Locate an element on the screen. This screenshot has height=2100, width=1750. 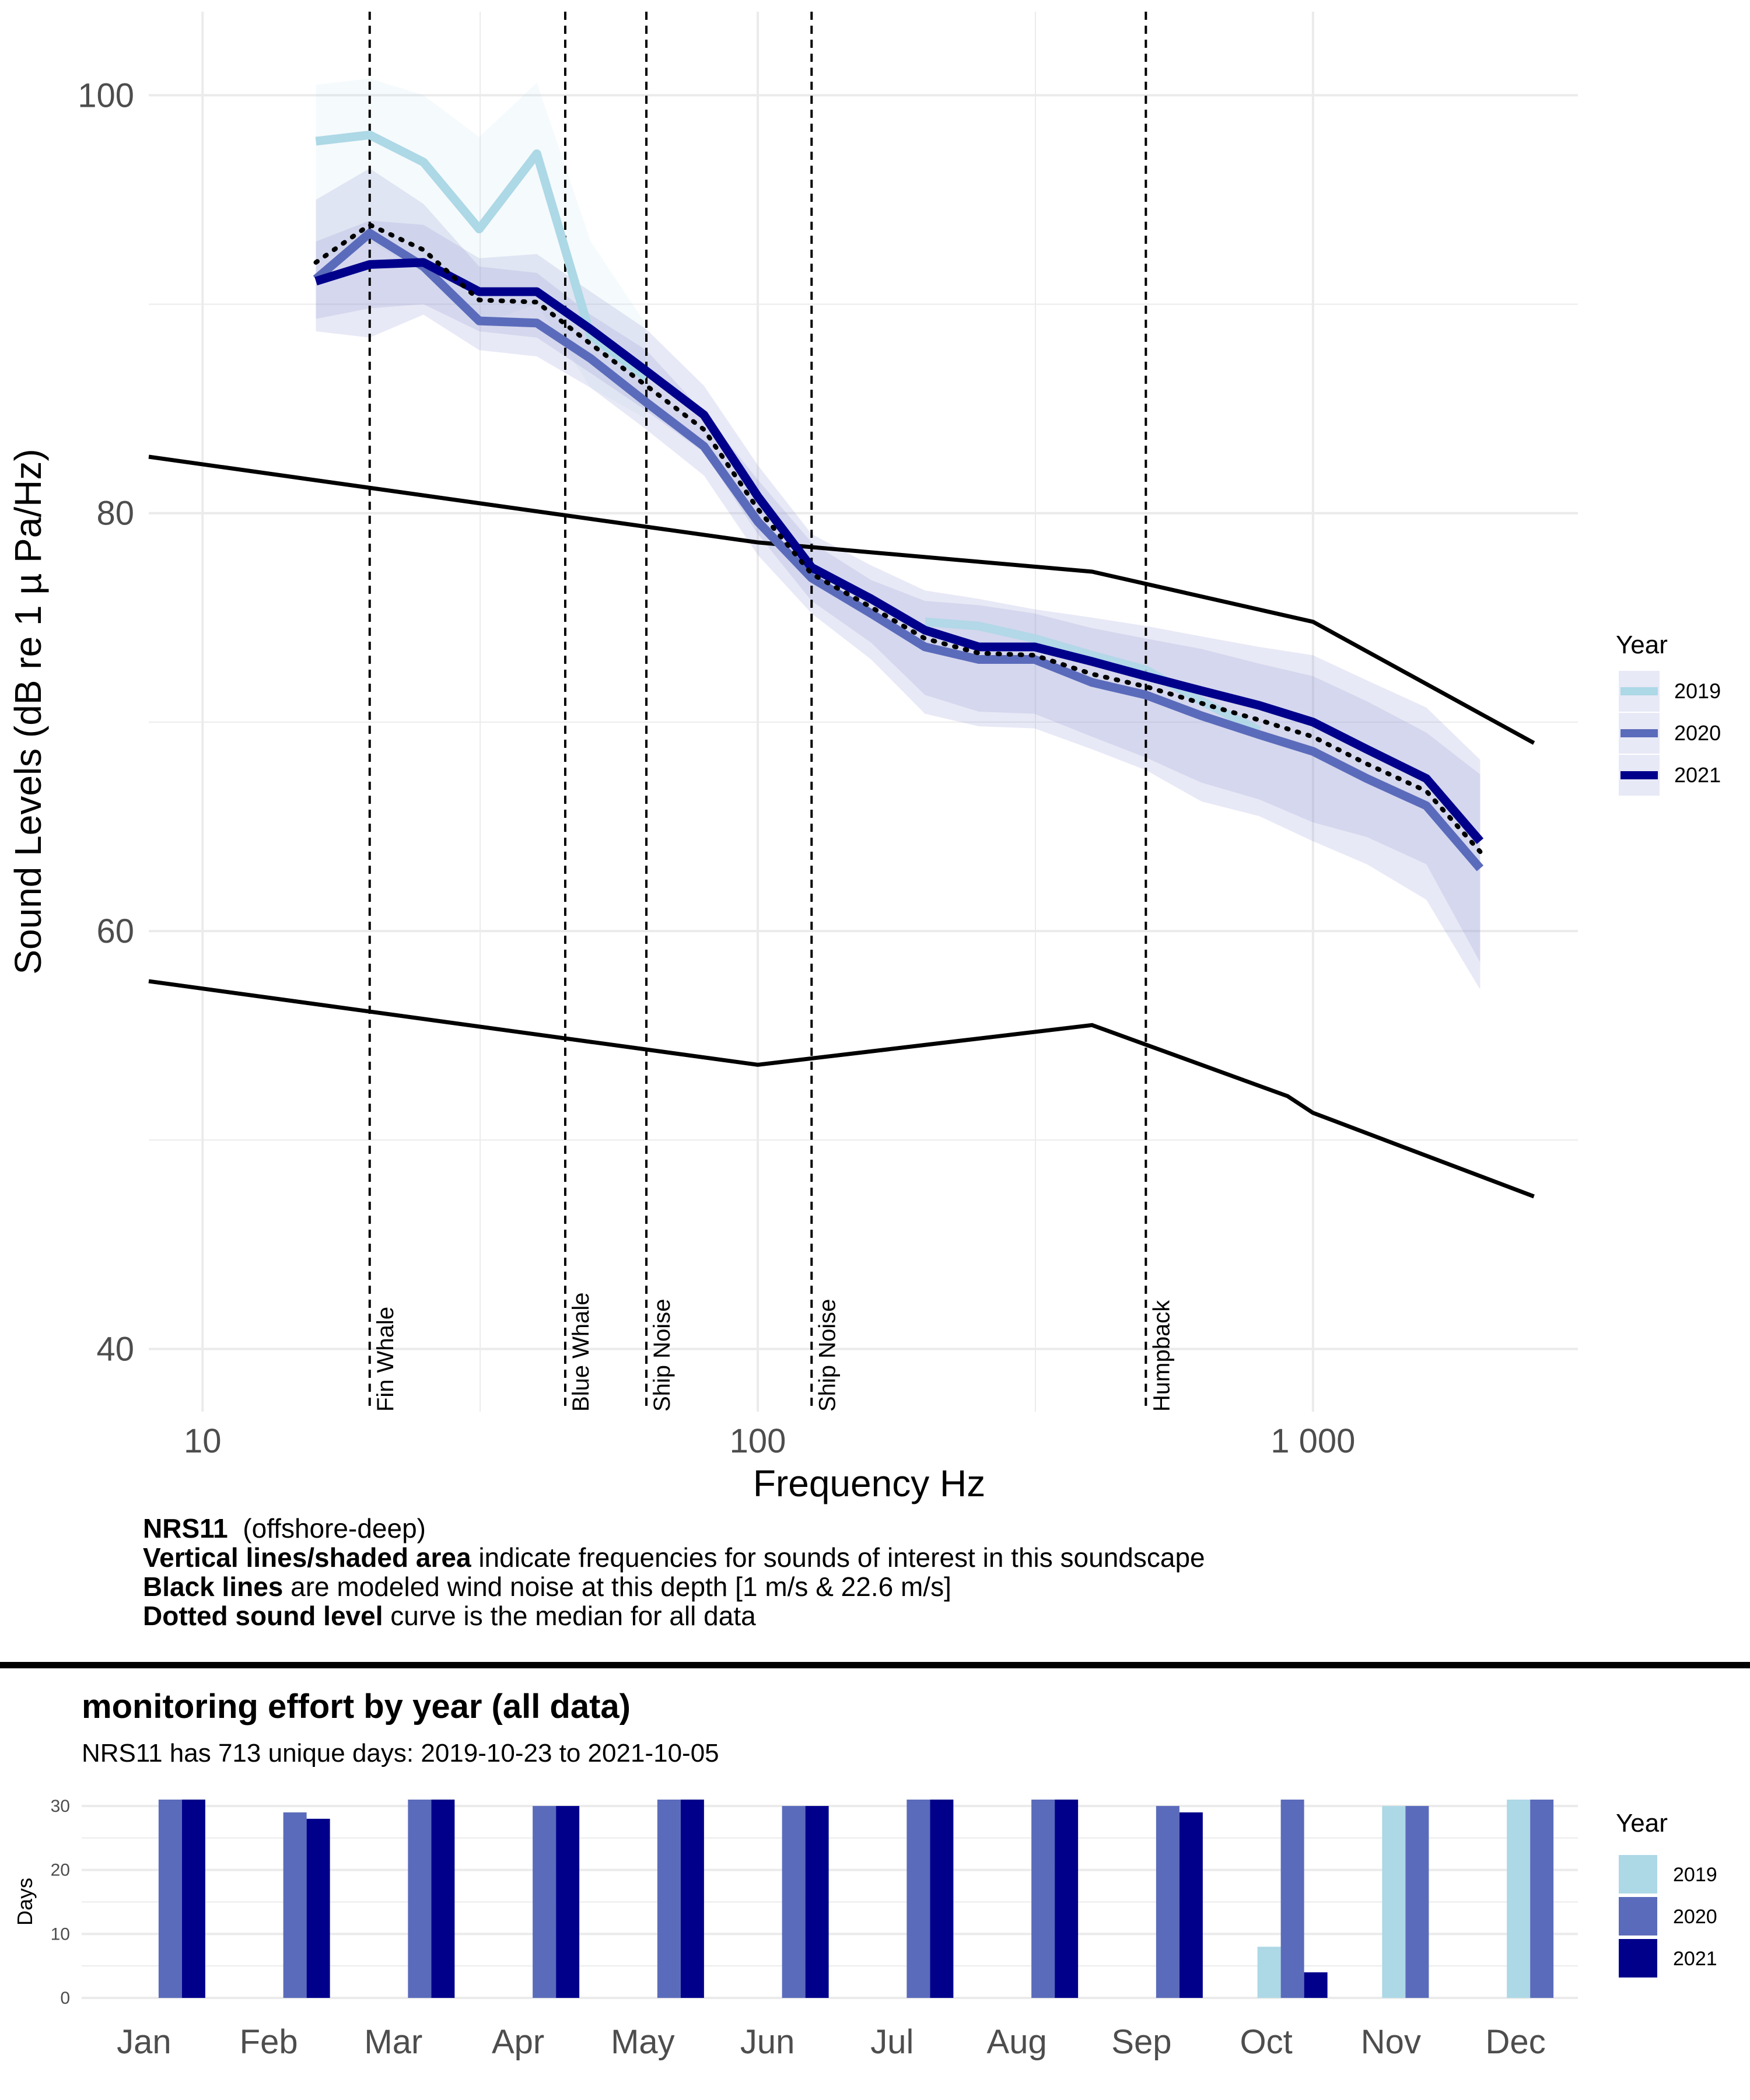
y-tick-label: 0 is located at coordinates (65, 1999).